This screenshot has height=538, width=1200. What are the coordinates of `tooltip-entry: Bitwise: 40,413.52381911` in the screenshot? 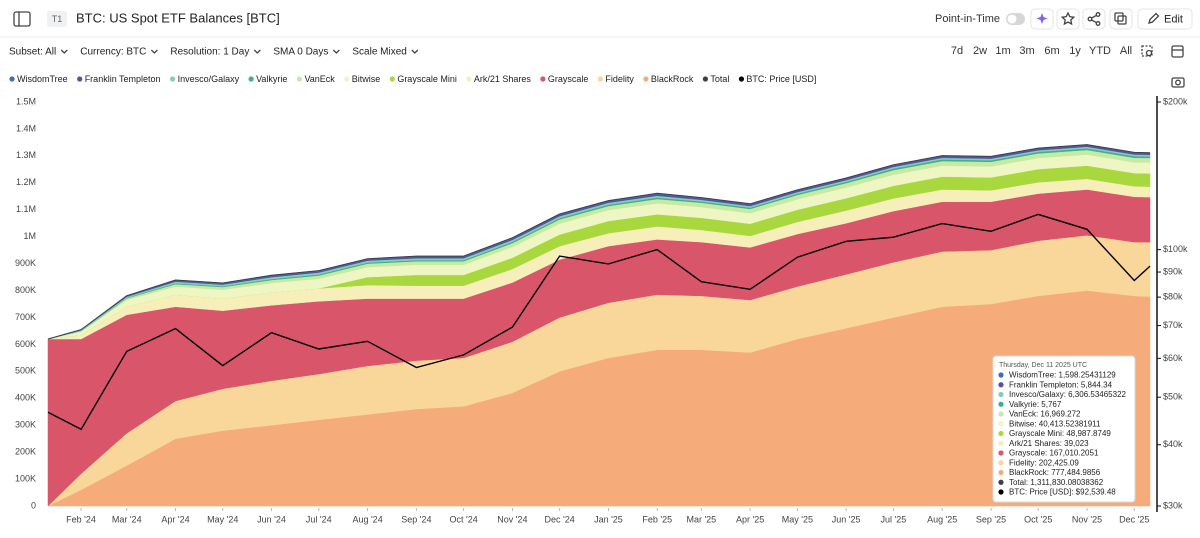 It's located at (1055, 423).